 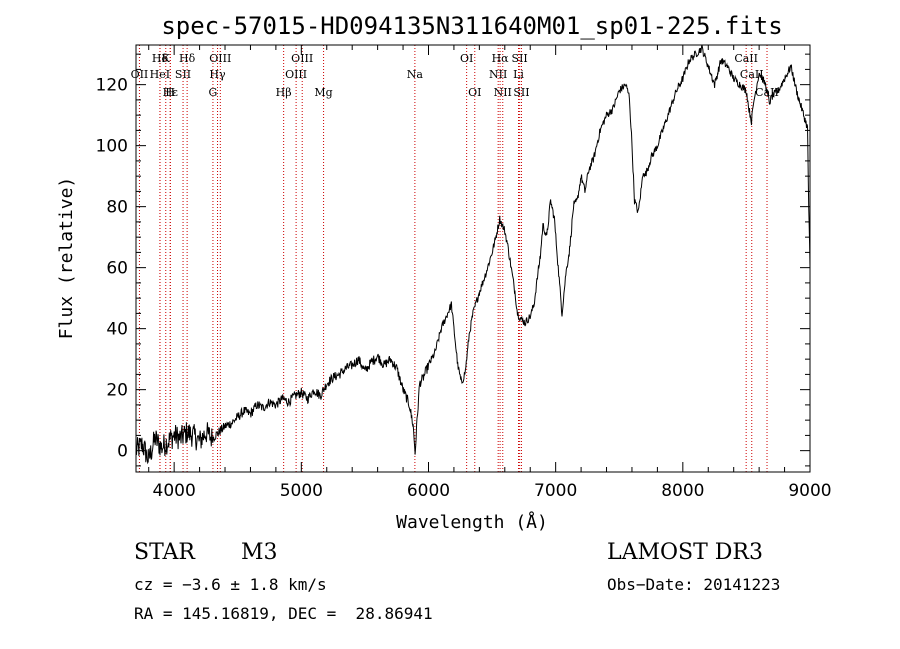 What do you see at coordinates (498, 74) in the screenshot?
I see `line-label-19: NII` at bounding box center [498, 74].